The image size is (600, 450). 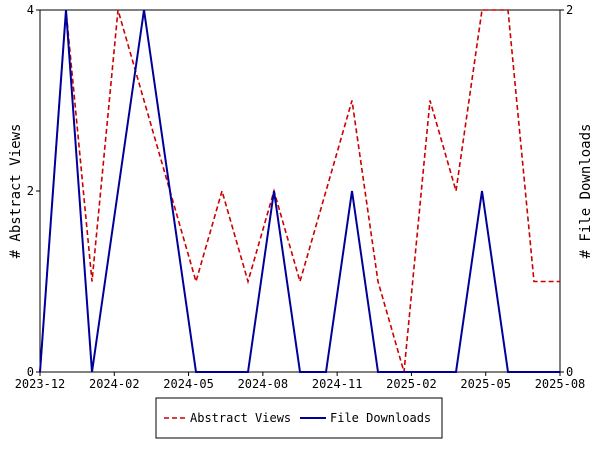 What do you see at coordinates (485, 384) in the screenshot?
I see `x-tick-label: 2025-05` at bounding box center [485, 384].